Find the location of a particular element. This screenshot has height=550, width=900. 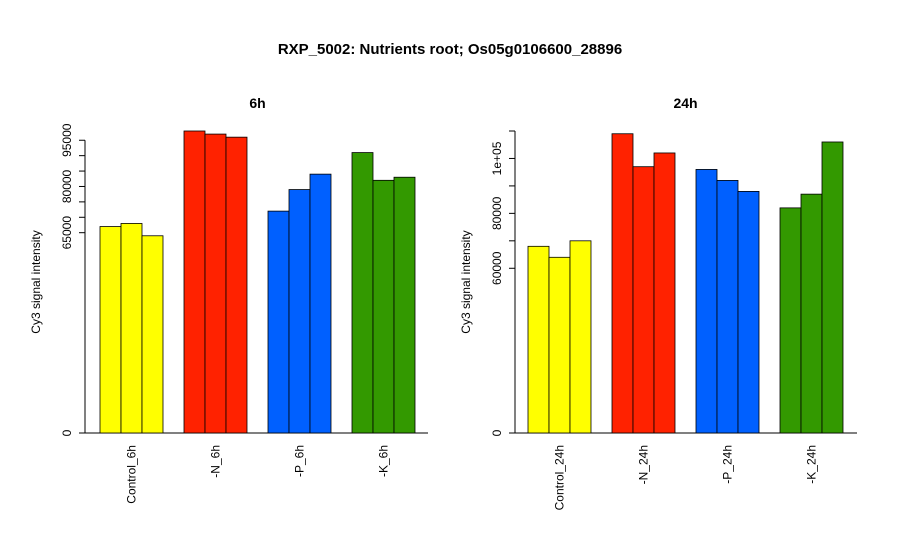

panel-title: 6h is located at coordinates (257, 103).